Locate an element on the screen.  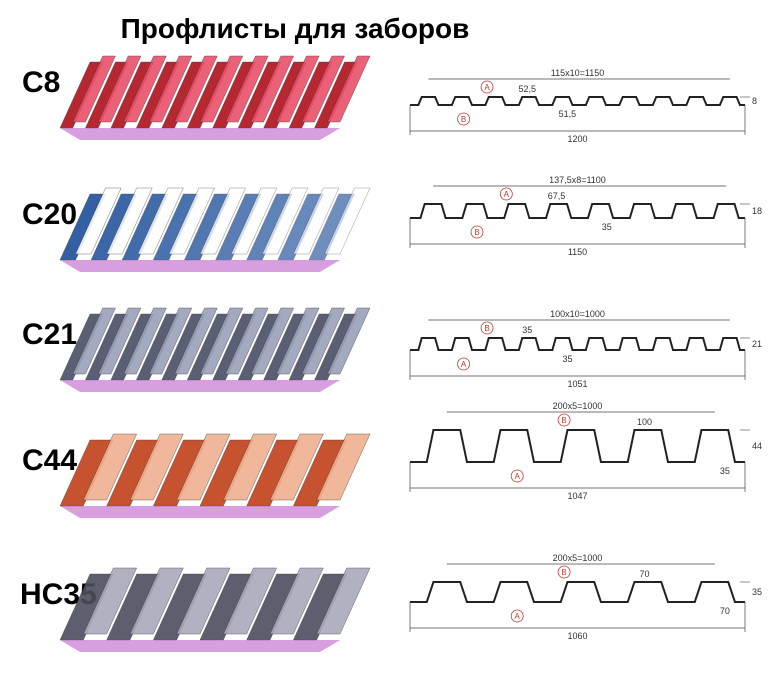
profile-label: C20 is located at coordinates (49, 214).